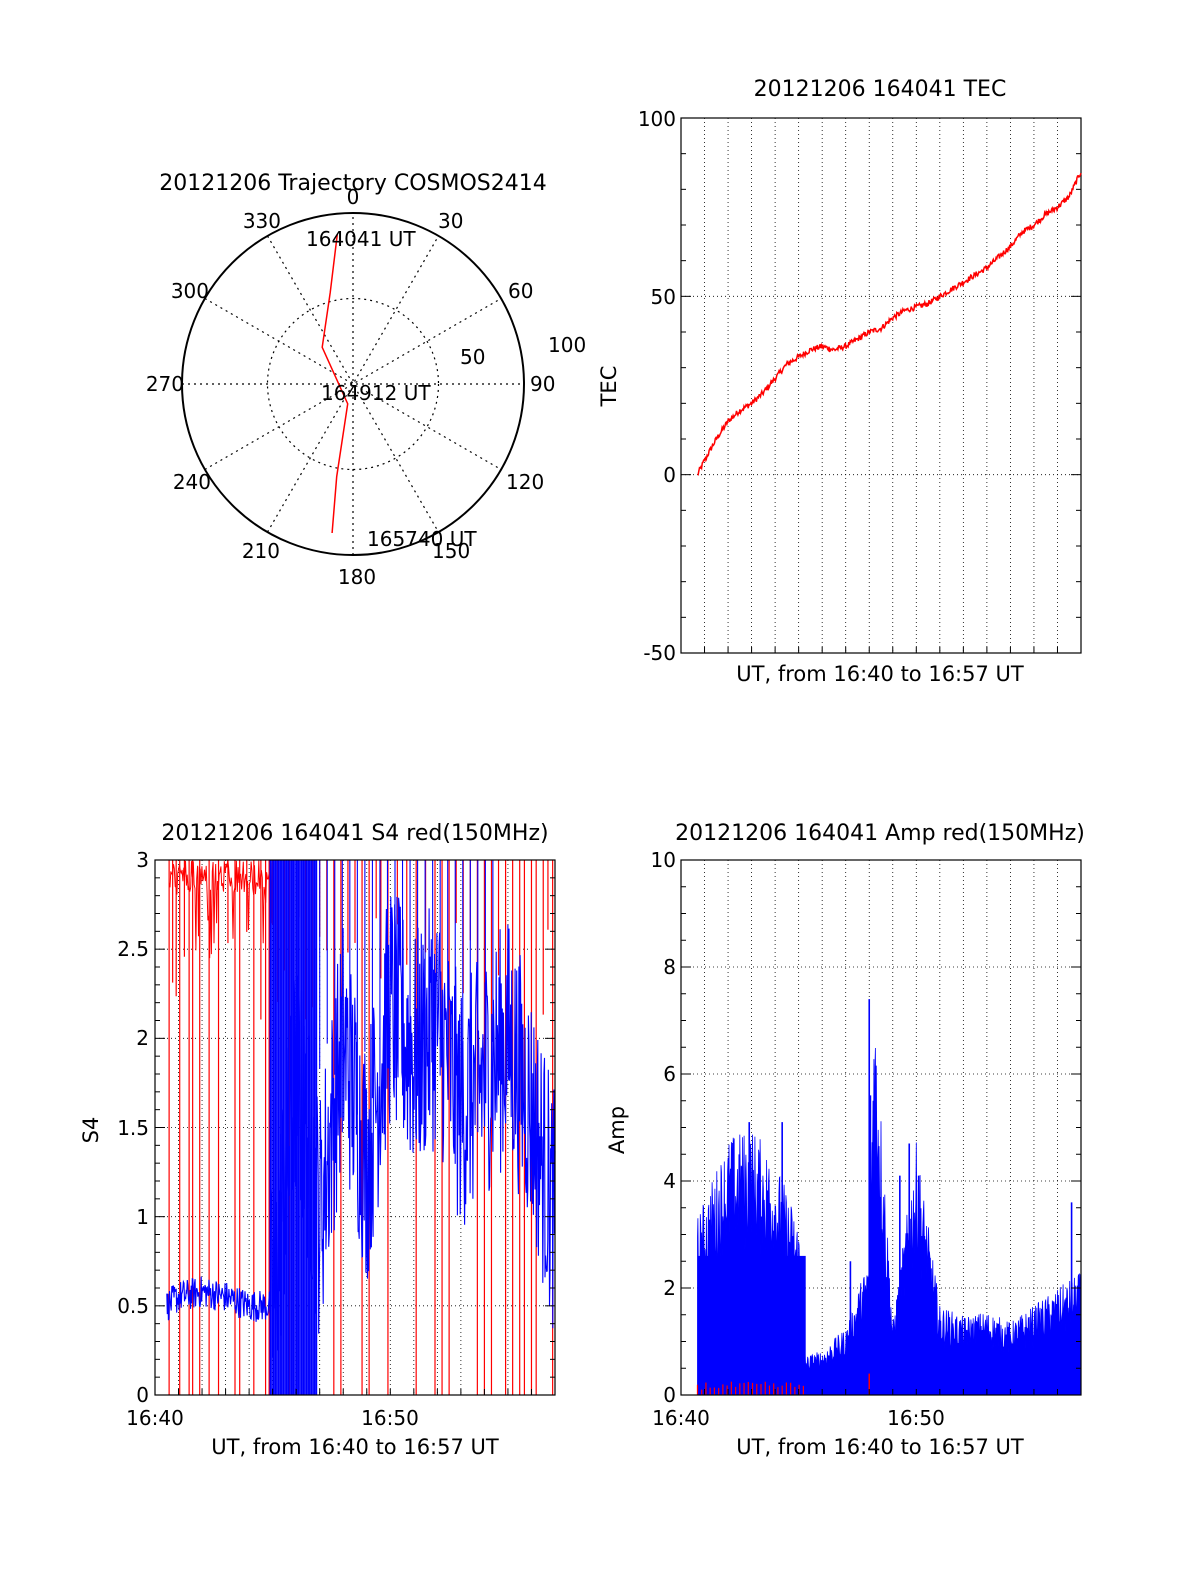 This screenshot has width=1200, height=1575. Describe the element at coordinates (133, 1128) in the screenshot. I see `s4-ytick-label: 1.5` at that location.